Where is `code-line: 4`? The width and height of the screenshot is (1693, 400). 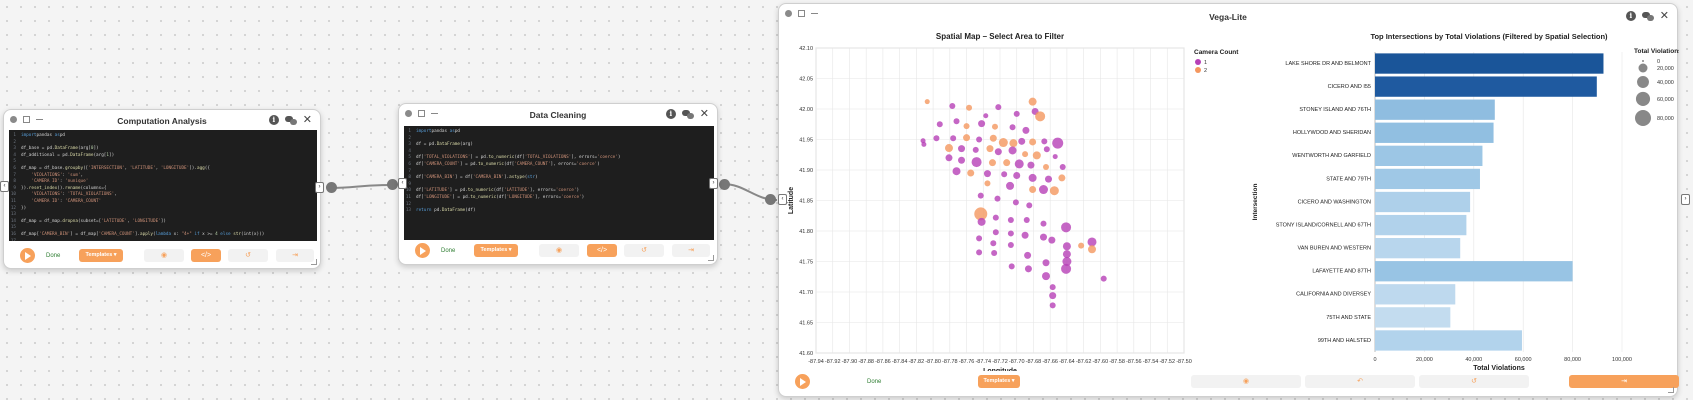
code-line: 4 is located at coordinates (559, 152).